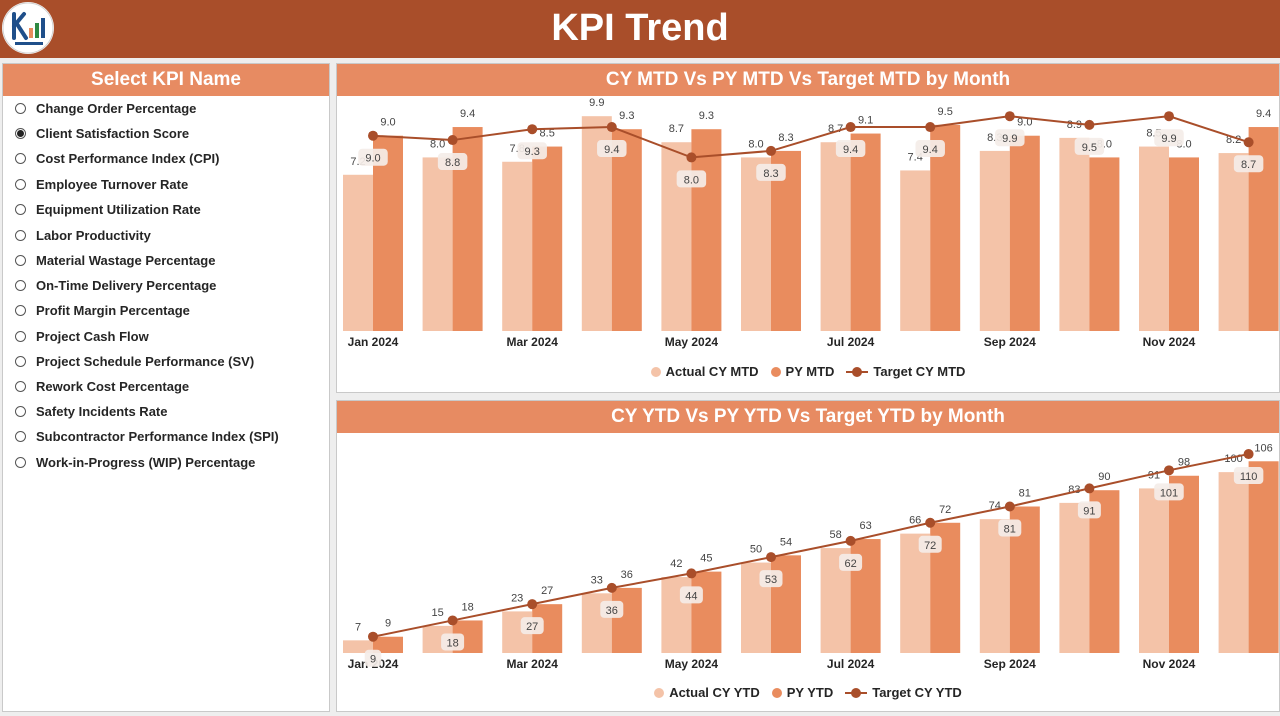  What do you see at coordinates (467, 114) in the screenshot?
I see `label-py-2: 9.4` at bounding box center [467, 114].